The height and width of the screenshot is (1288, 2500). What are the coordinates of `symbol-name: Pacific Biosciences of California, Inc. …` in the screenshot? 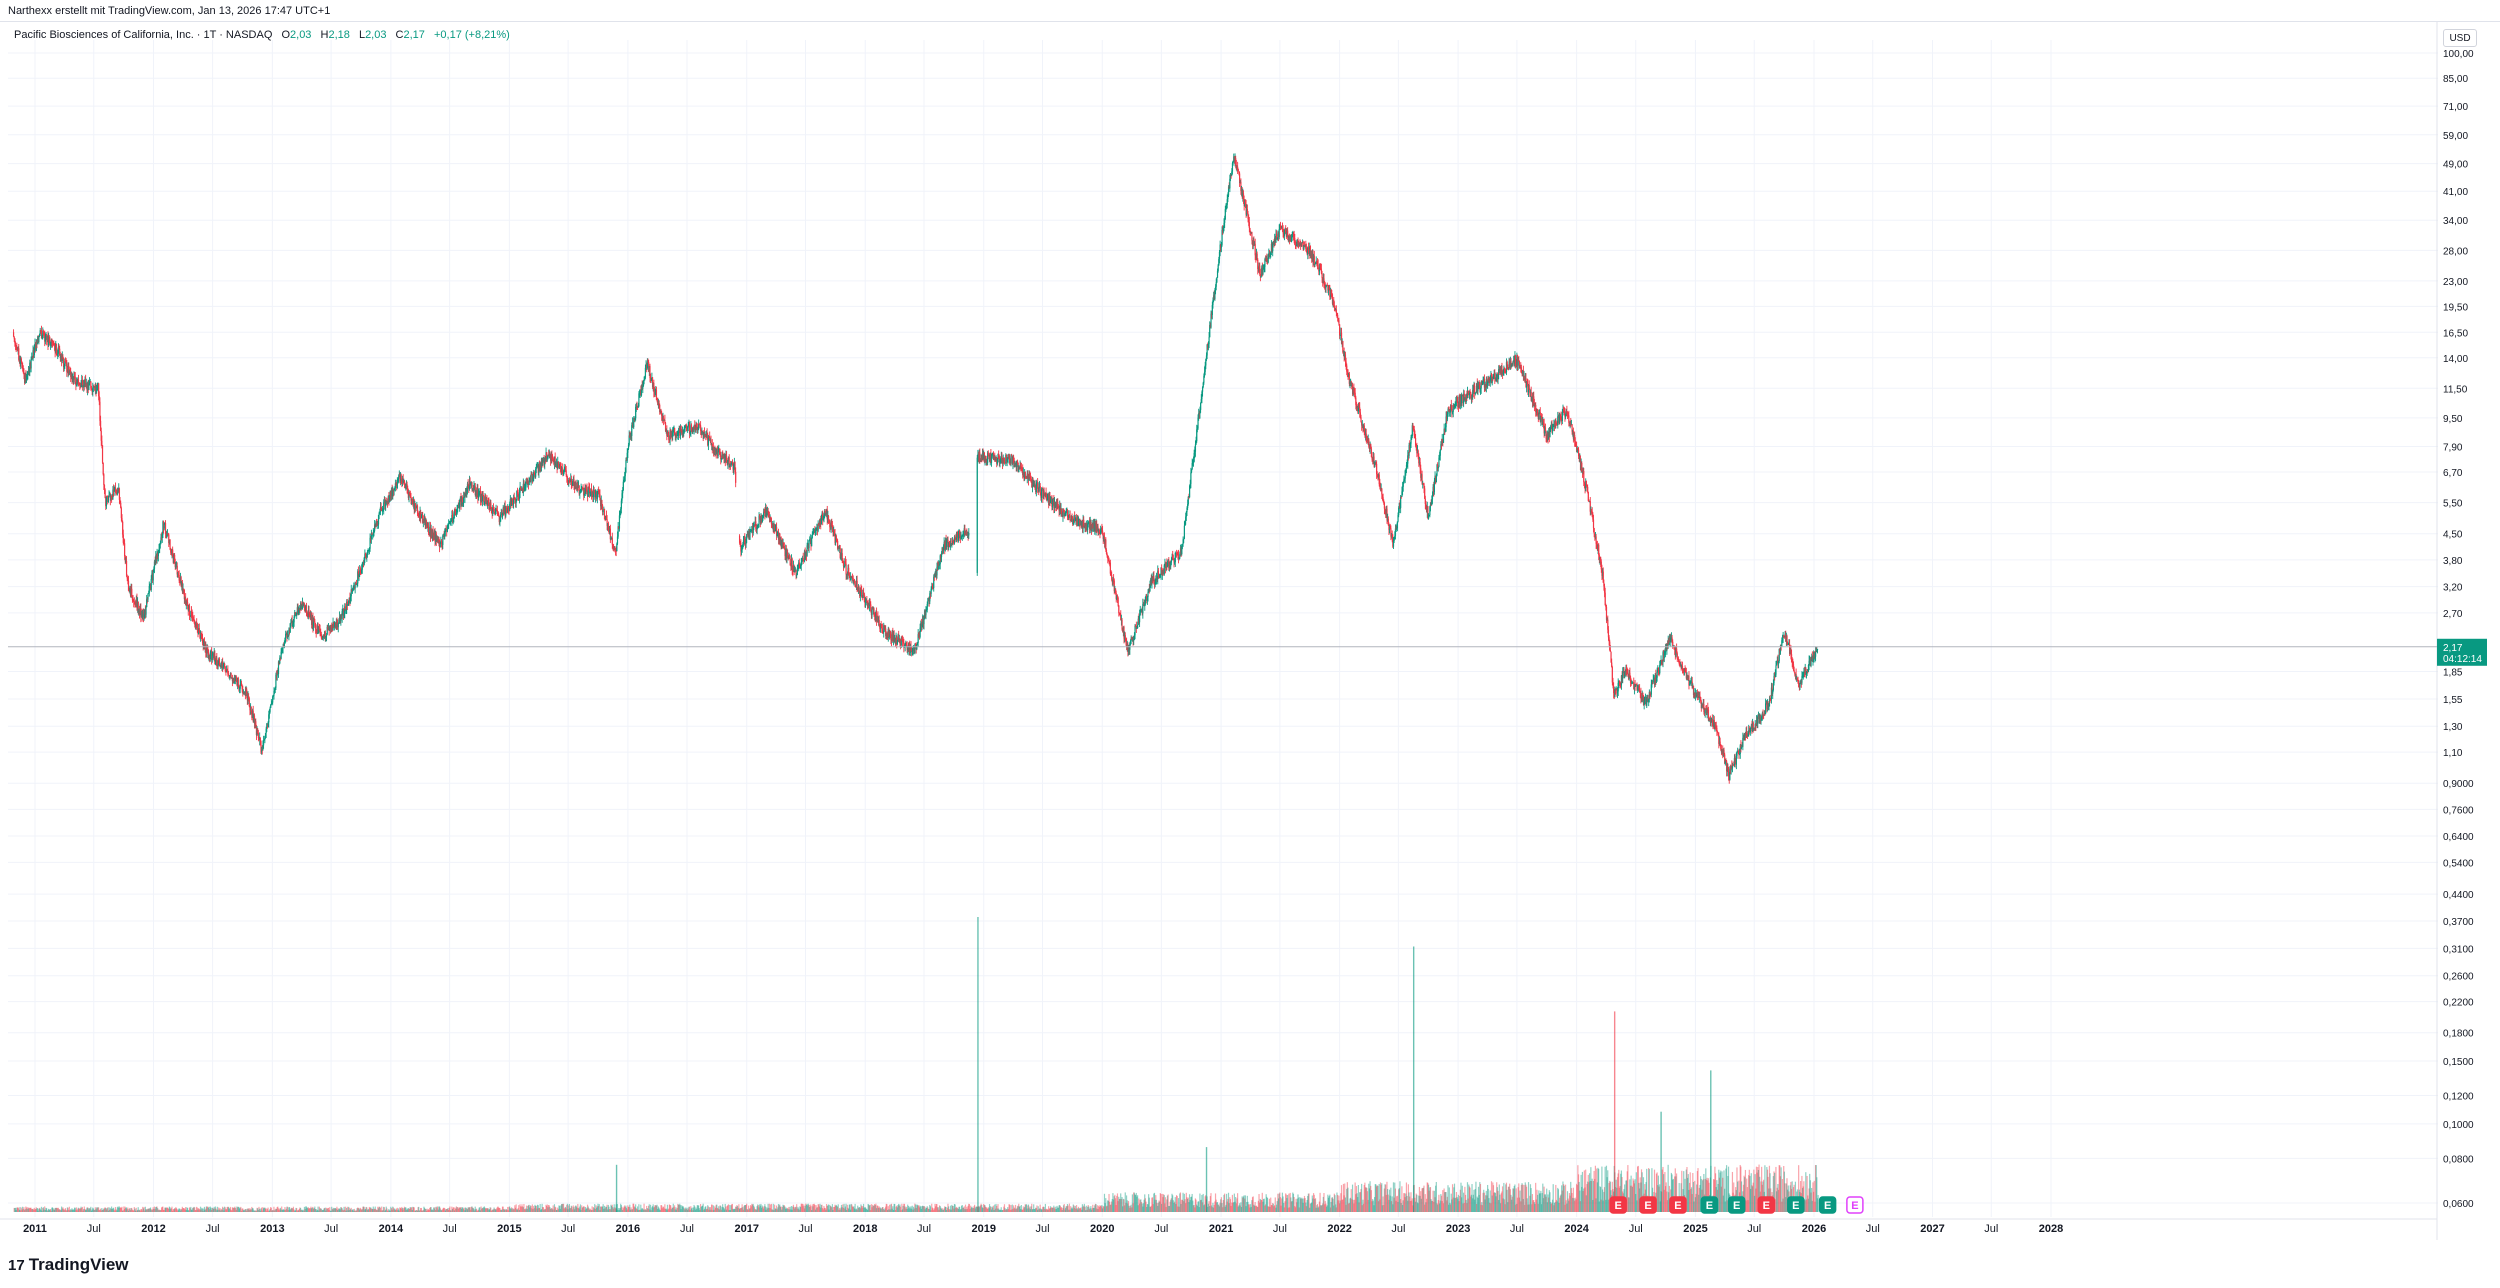 It's located at (143, 35).